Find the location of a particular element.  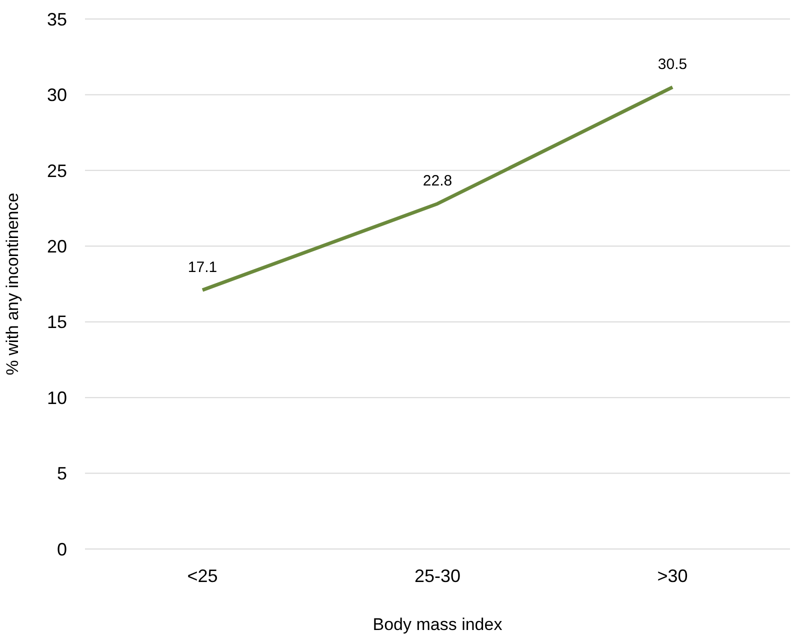

y-tick-label: 15 is located at coordinates (56, 322).